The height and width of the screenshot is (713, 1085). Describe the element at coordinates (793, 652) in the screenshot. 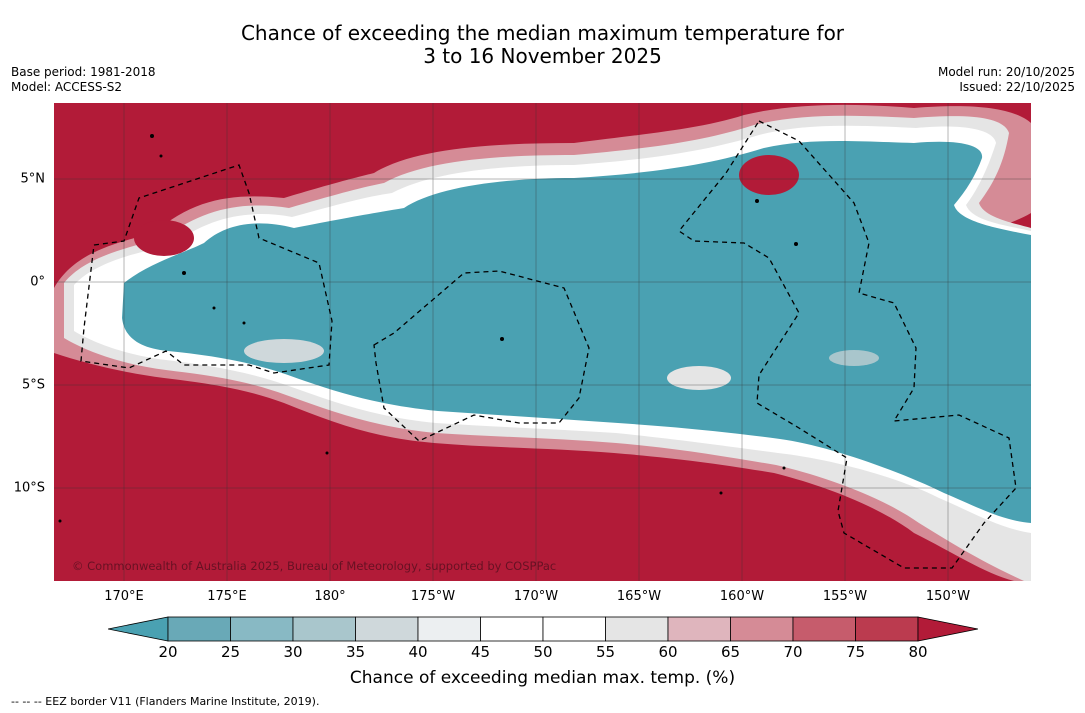

I see `colorbar-tick-label: 70` at that location.